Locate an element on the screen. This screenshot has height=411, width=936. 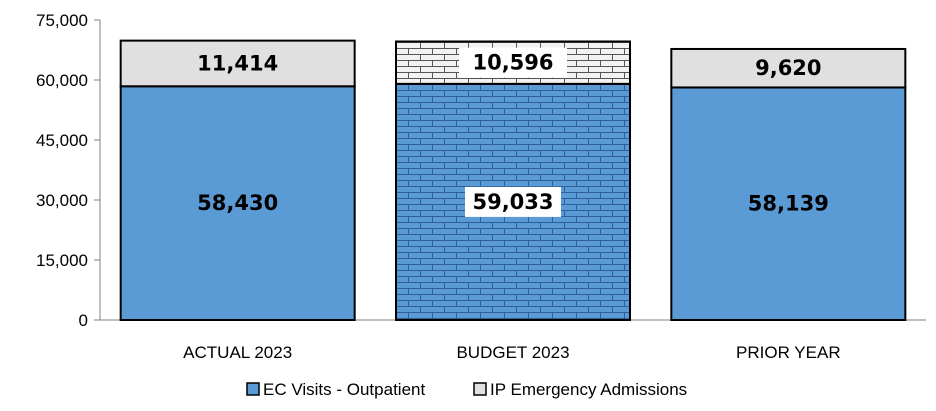
y-tick-label: 60,000 is located at coordinates (62, 80).